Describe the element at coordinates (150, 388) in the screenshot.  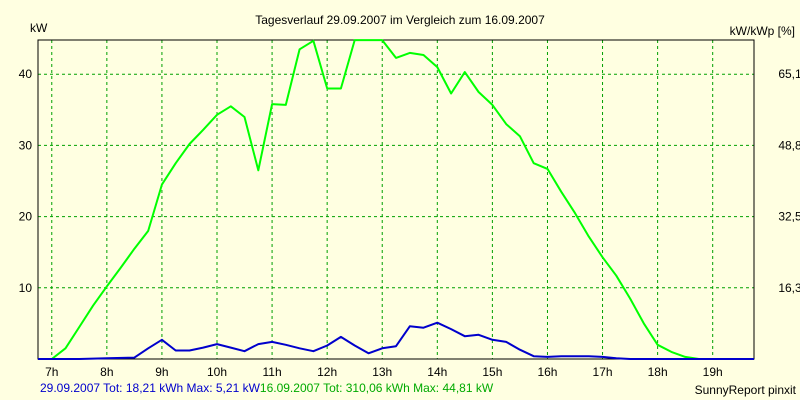
I see `footer-series-1: 29.09.2007 Tot: 18,21 kWh Max: 5,21 kW` at that location.